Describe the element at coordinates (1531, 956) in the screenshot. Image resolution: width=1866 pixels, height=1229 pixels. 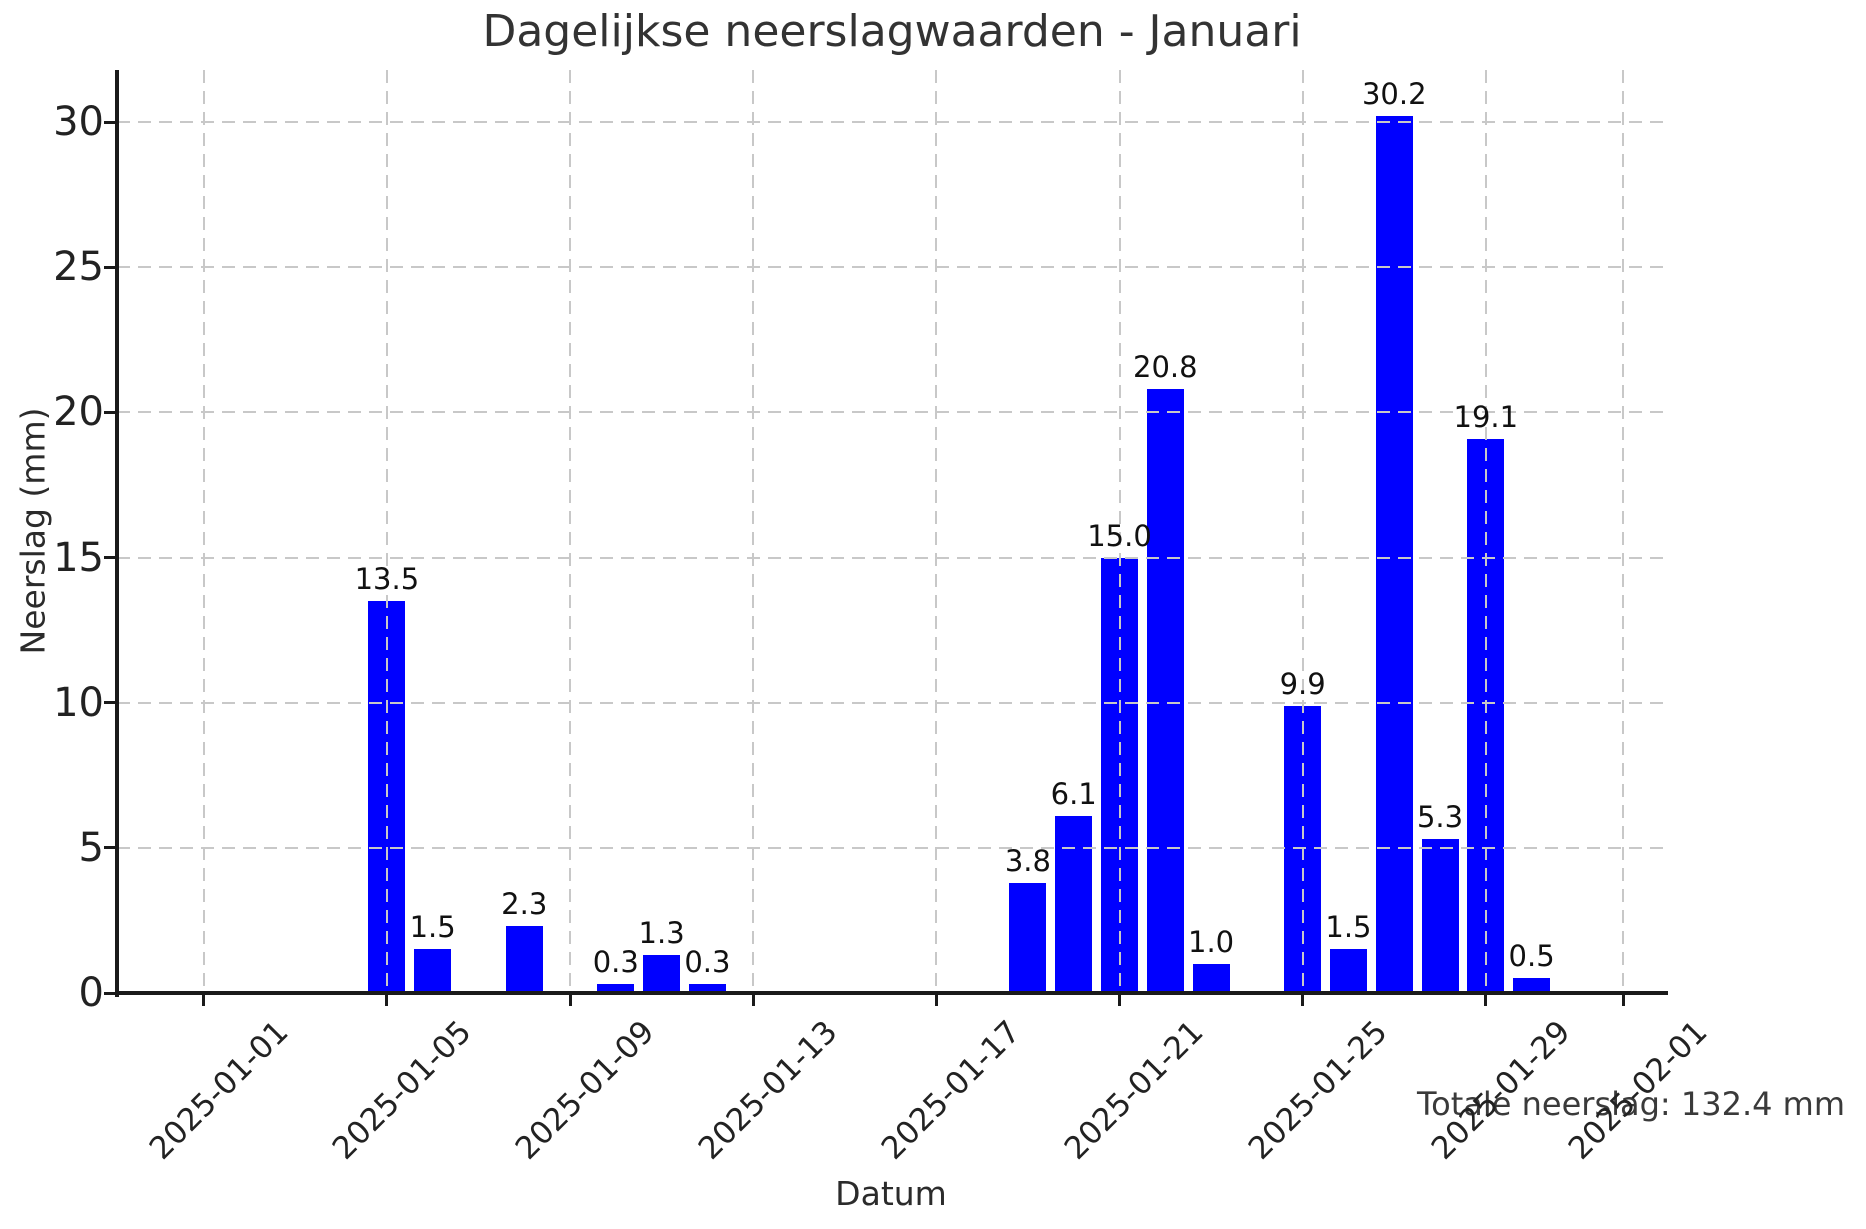
I see `bar-value-label: 0.5` at that location.